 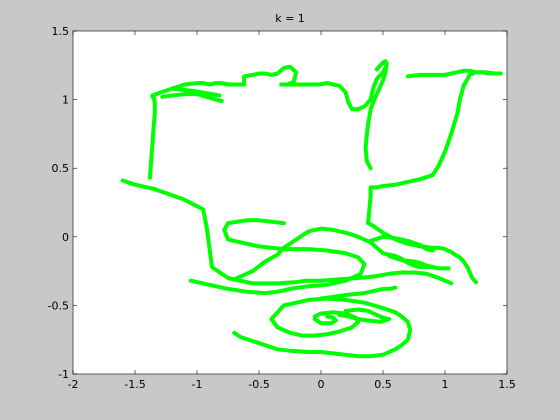 What do you see at coordinates (507, 384) in the screenshot?
I see `x-tick-label: 1.5` at bounding box center [507, 384].